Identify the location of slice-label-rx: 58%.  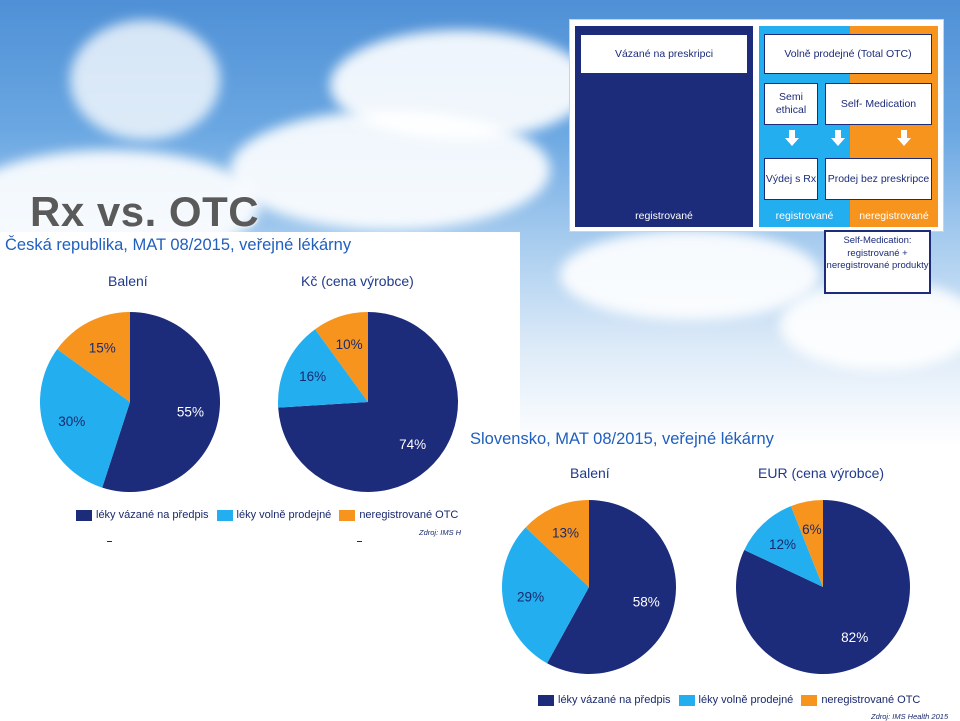
(646, 602).